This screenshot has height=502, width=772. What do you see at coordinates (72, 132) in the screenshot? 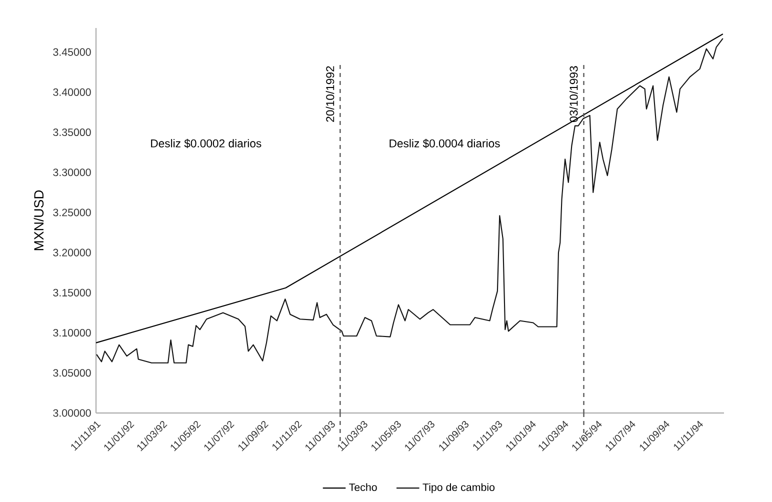
I see `y-tick-label: 3.35000` at bounding box center [72, 132].